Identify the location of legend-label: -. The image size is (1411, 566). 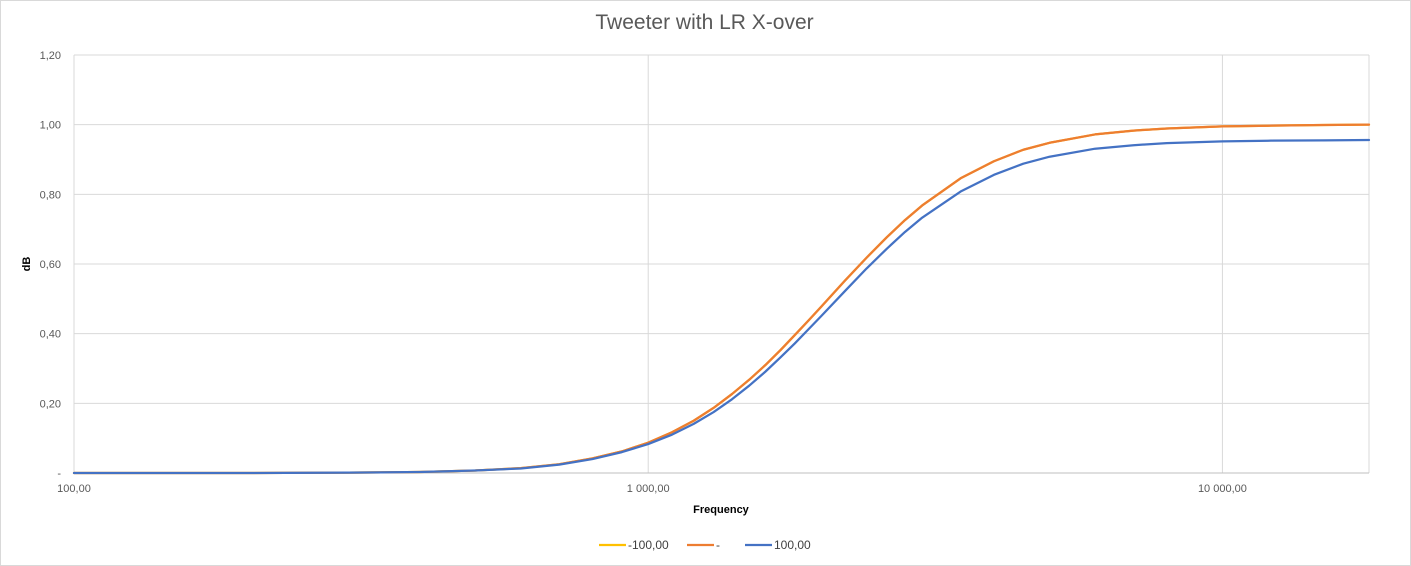
(718, 545).